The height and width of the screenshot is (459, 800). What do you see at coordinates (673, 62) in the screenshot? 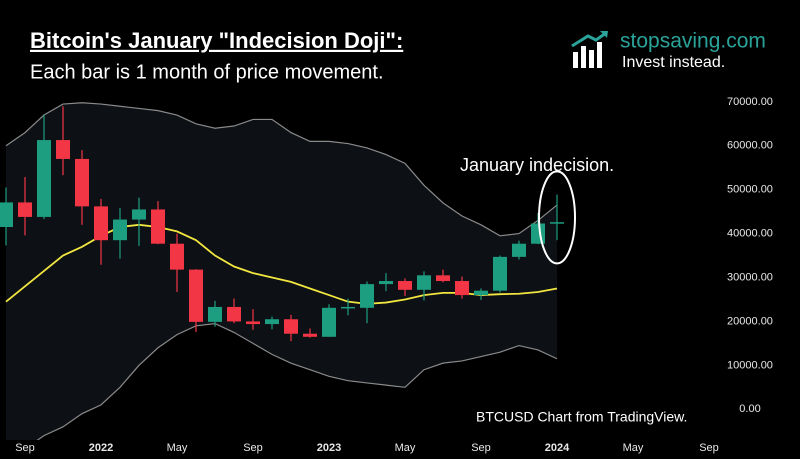
I see `brand-tagline: Invest instead.` at bounding box center [673, 62].